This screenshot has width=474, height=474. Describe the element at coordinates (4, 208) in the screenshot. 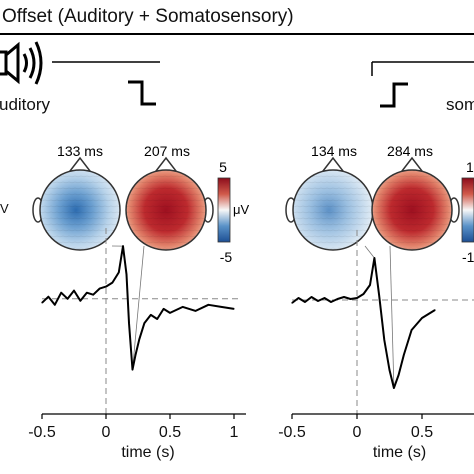

I see `side-unit-label: V` at that location.